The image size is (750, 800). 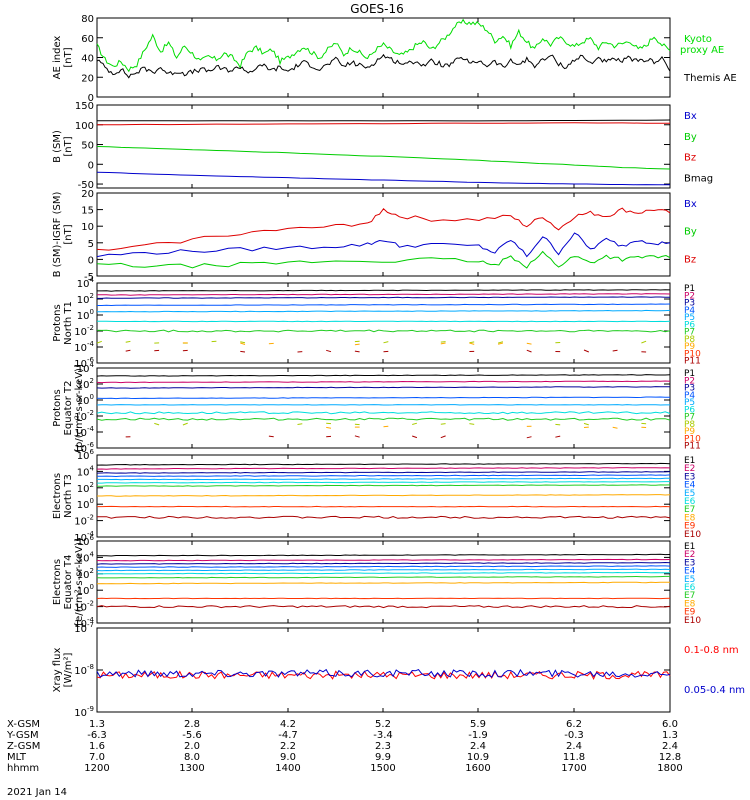 What do you see at coordinates (17, 757) in the screenshot?
I see `ephemeris-label-mlt: MLT` at bounding box center [17, 757].